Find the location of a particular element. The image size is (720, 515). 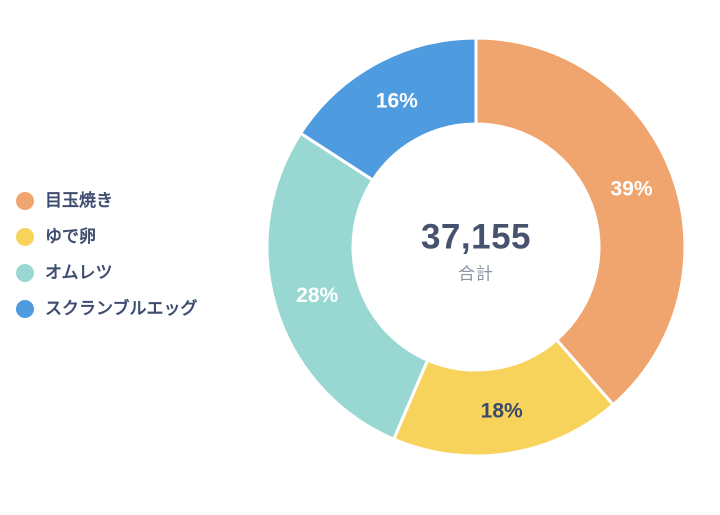

legend-item-0: 目玉焼き is located at coordinates (107, 201).